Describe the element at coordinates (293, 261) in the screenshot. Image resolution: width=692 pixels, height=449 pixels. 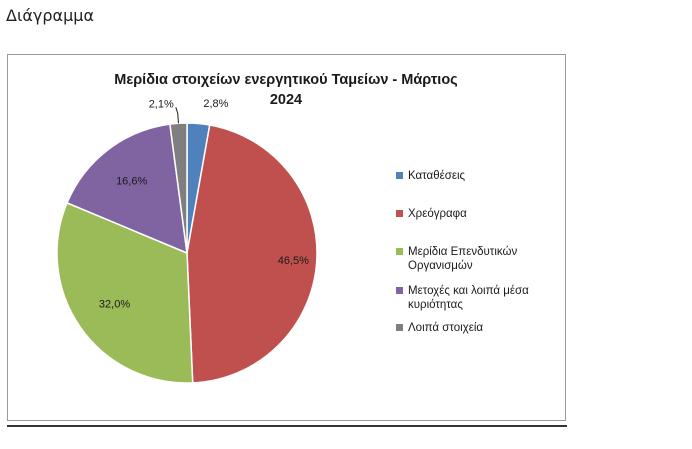
I see `slice-data-label: 46,5%` at that location.